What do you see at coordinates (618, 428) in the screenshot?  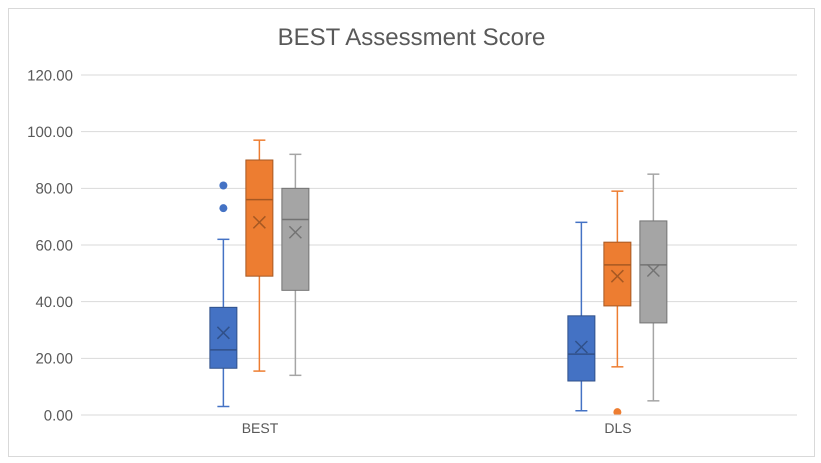 I see `x-tick-label: DLS` at bounding box center [618, 428].